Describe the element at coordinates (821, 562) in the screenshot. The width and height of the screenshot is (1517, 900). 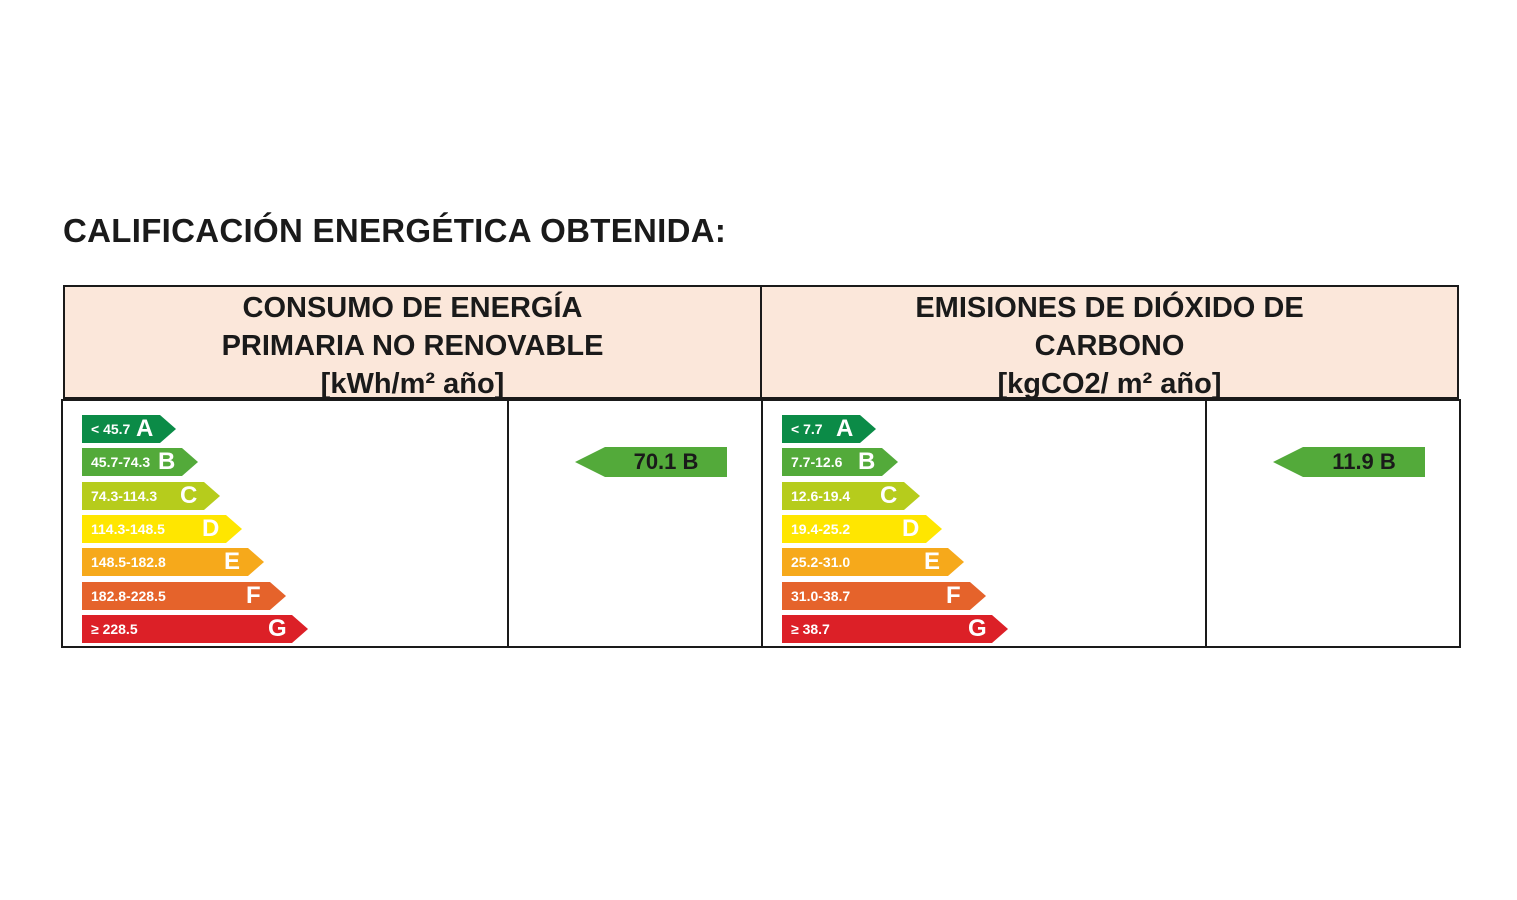
I see `co2-band-range: 25.2-31.0` at that location.